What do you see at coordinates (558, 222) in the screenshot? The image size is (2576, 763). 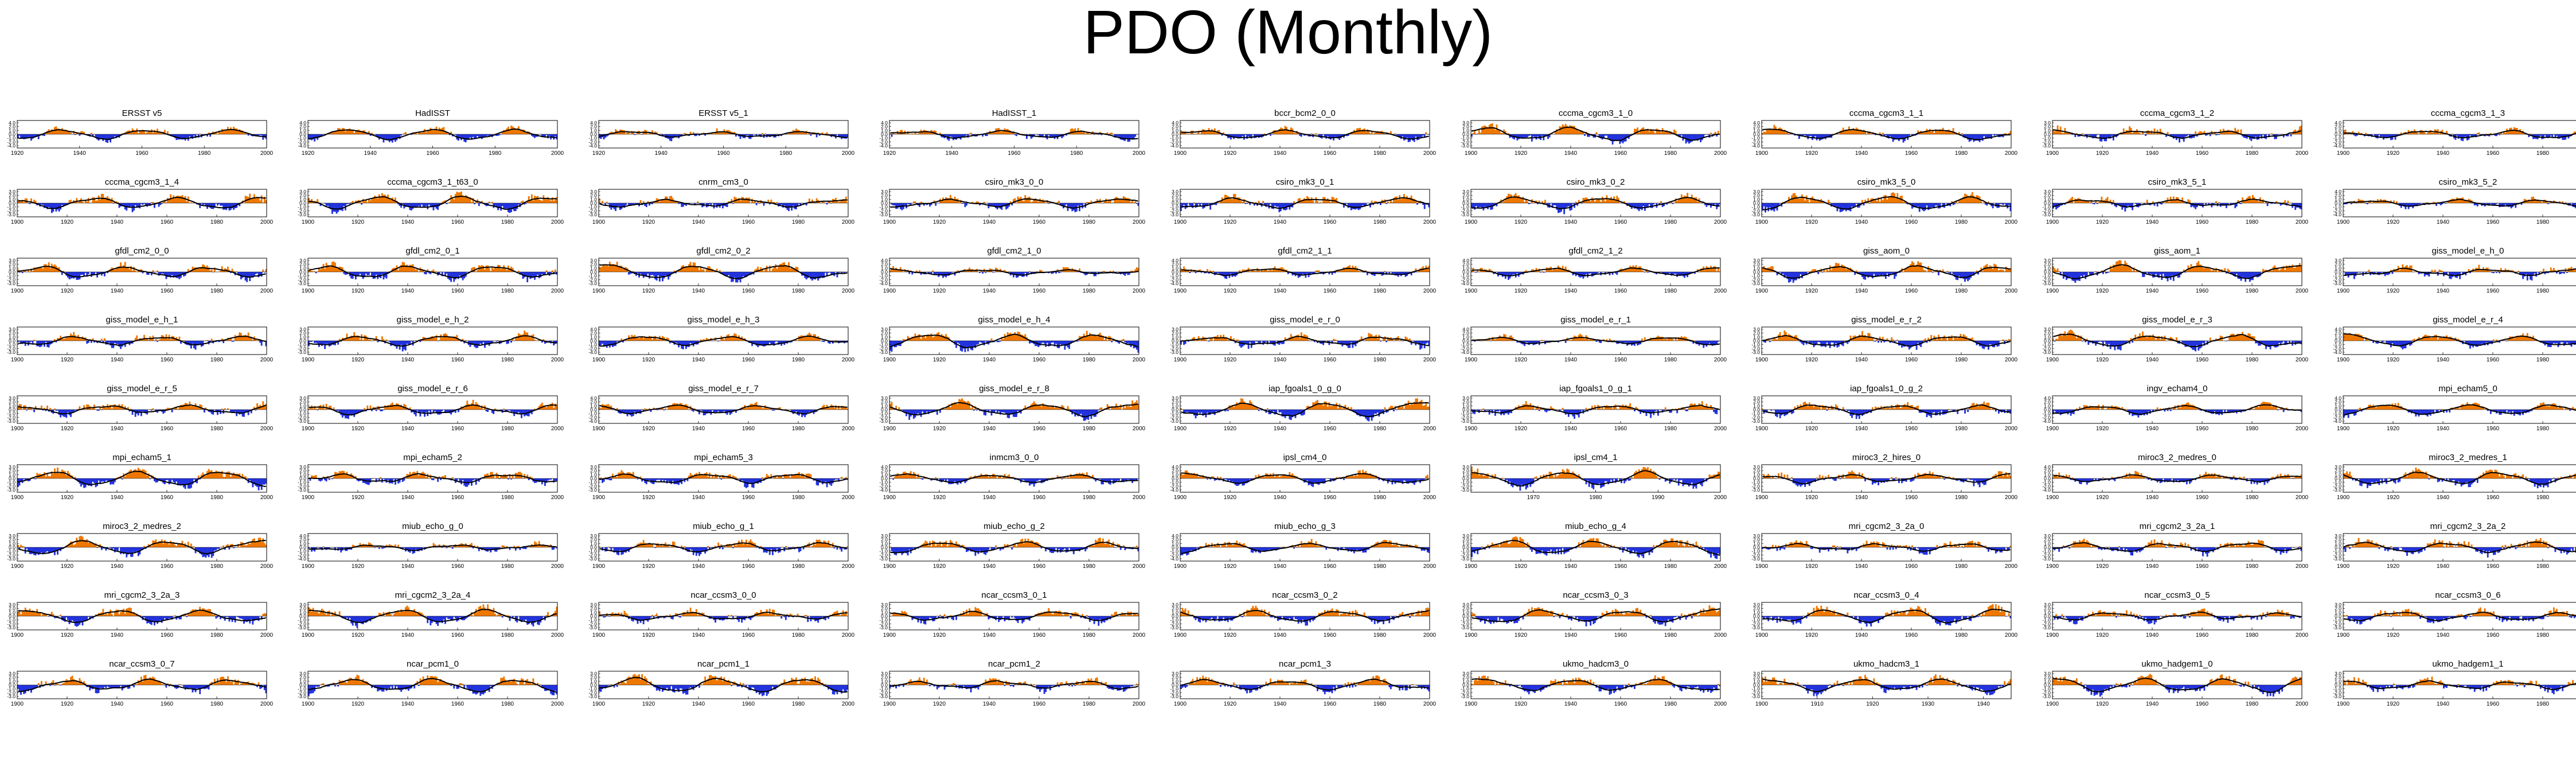 I see `x-tick-label: 2000` at bounding box center [558, 222].